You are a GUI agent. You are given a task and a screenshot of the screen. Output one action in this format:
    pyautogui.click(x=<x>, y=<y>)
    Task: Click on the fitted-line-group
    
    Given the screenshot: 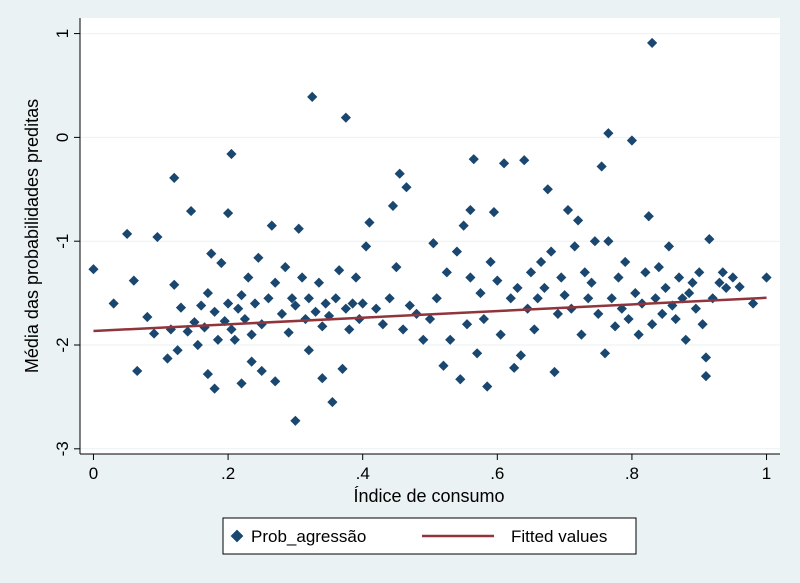 What is the action you would take?
    pyautogui.click(x=430, y=314)
    